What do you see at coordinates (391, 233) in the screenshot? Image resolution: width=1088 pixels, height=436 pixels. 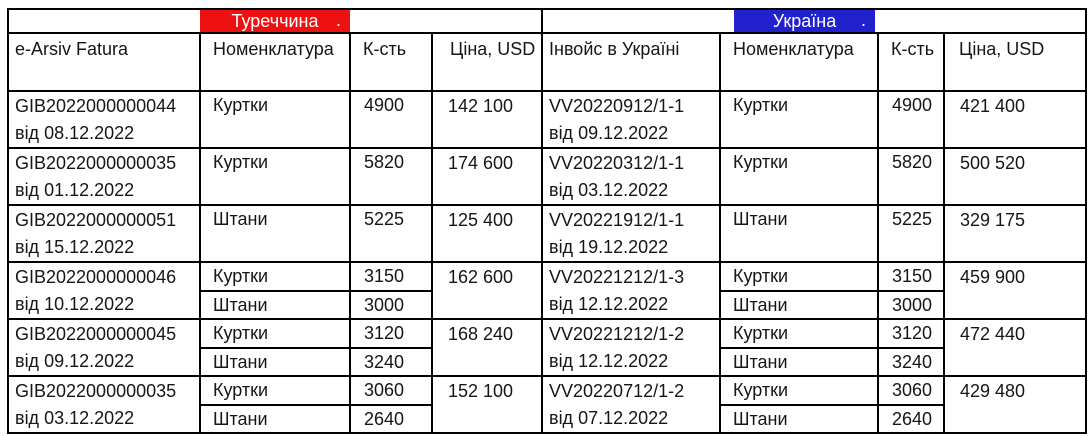 I see `turkey-qty-cell: 5225` at bounding box center [391, 233].